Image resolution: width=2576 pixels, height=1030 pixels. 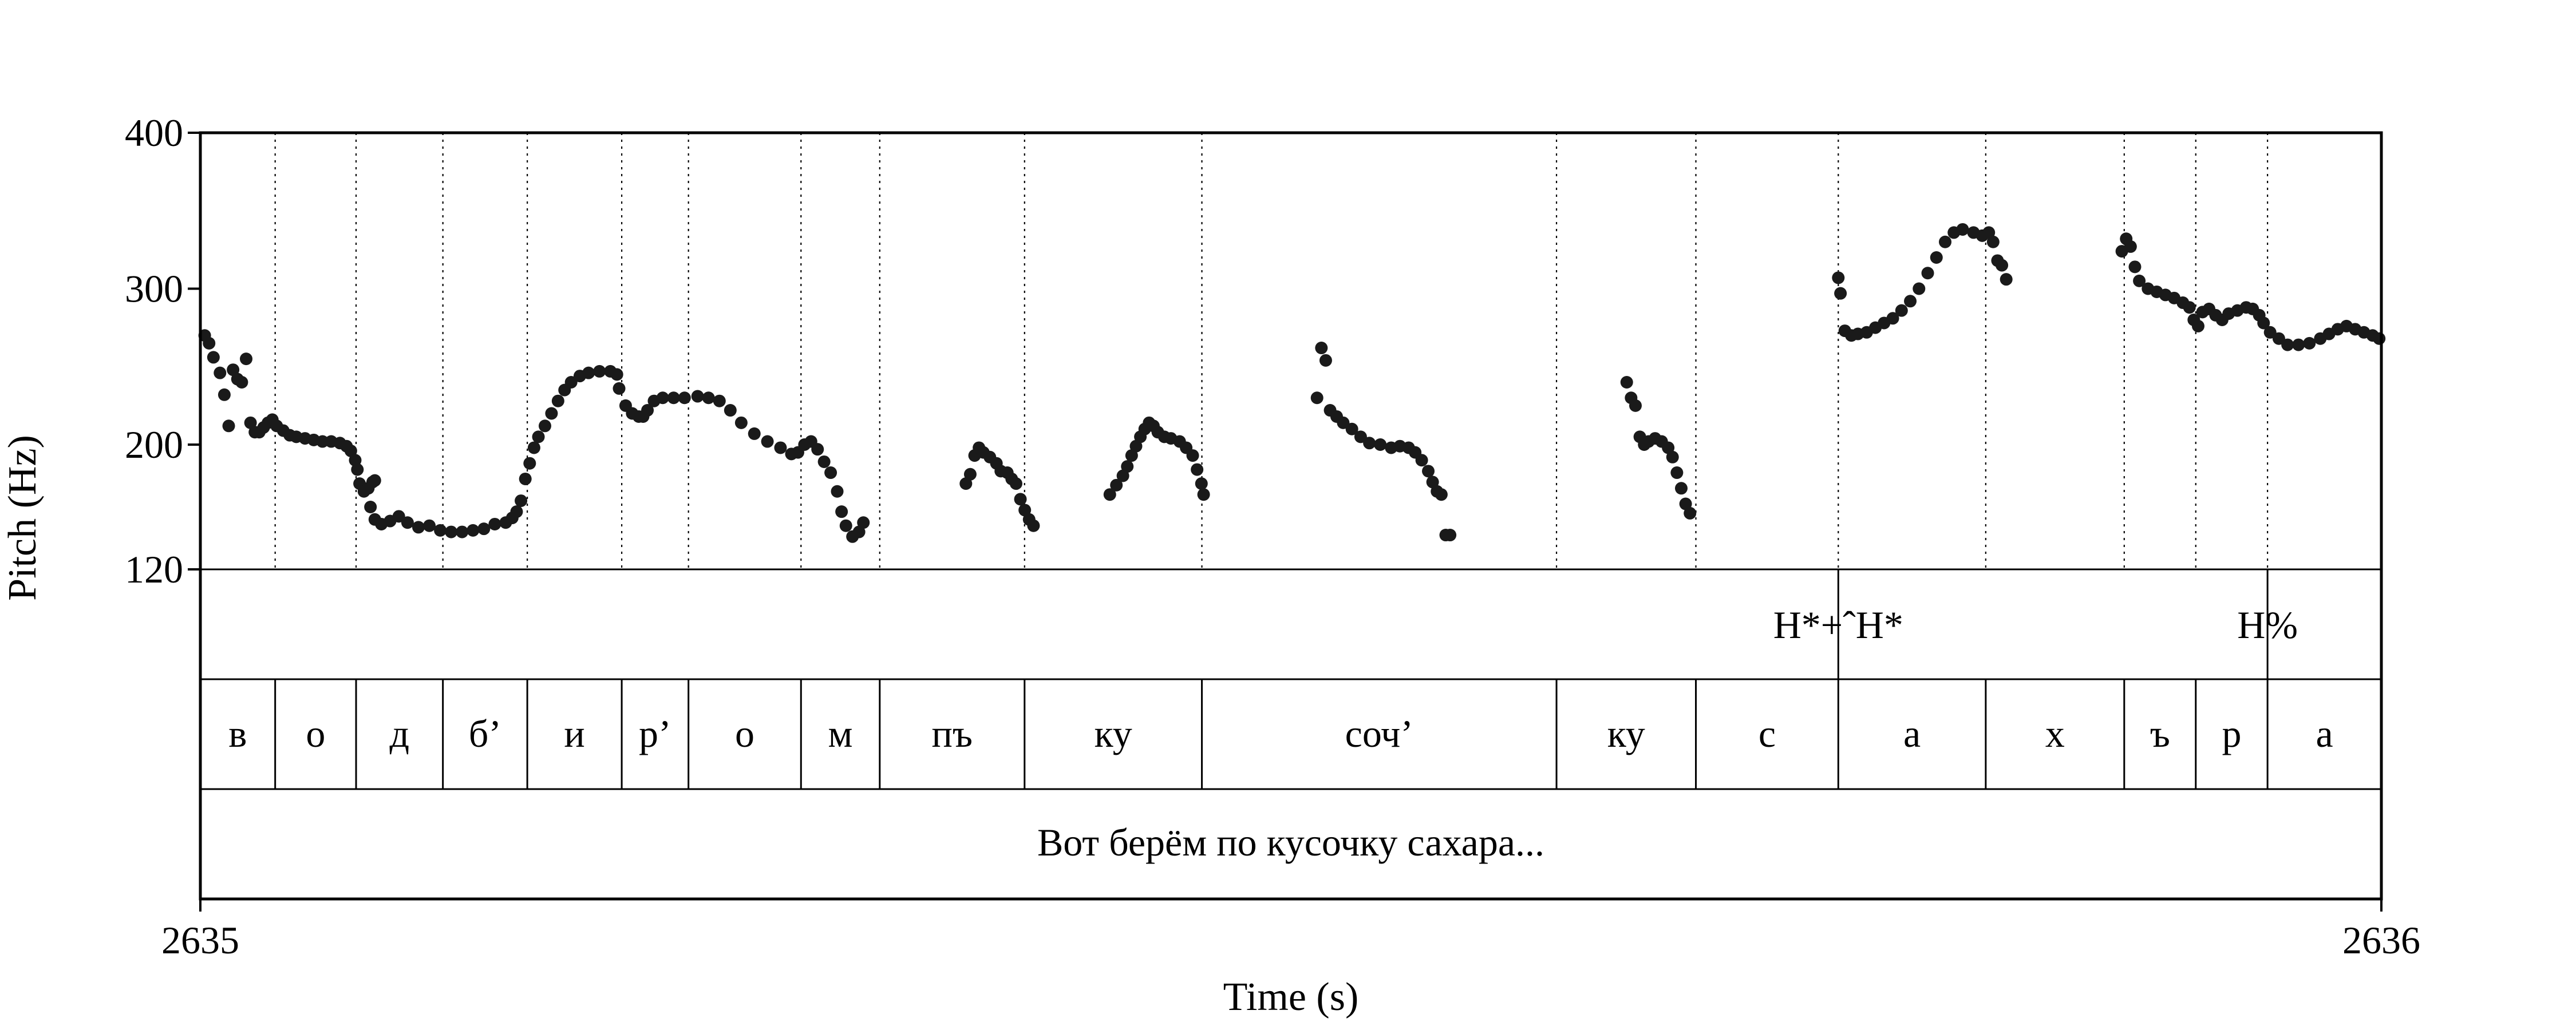 I want to click on segment-label: в, so click(x=237, y=733).